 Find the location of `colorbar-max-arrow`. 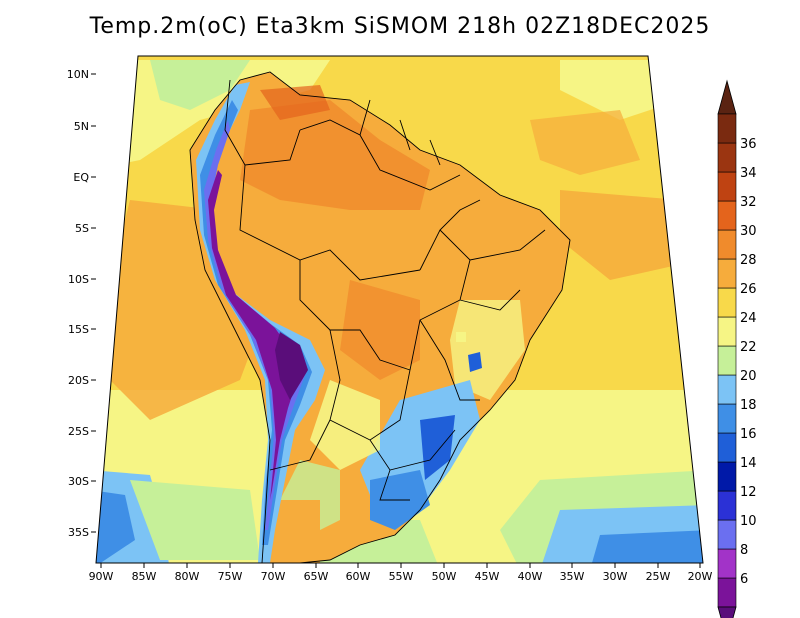

colorbar-max-arrow is located at coordinates (727, 97).